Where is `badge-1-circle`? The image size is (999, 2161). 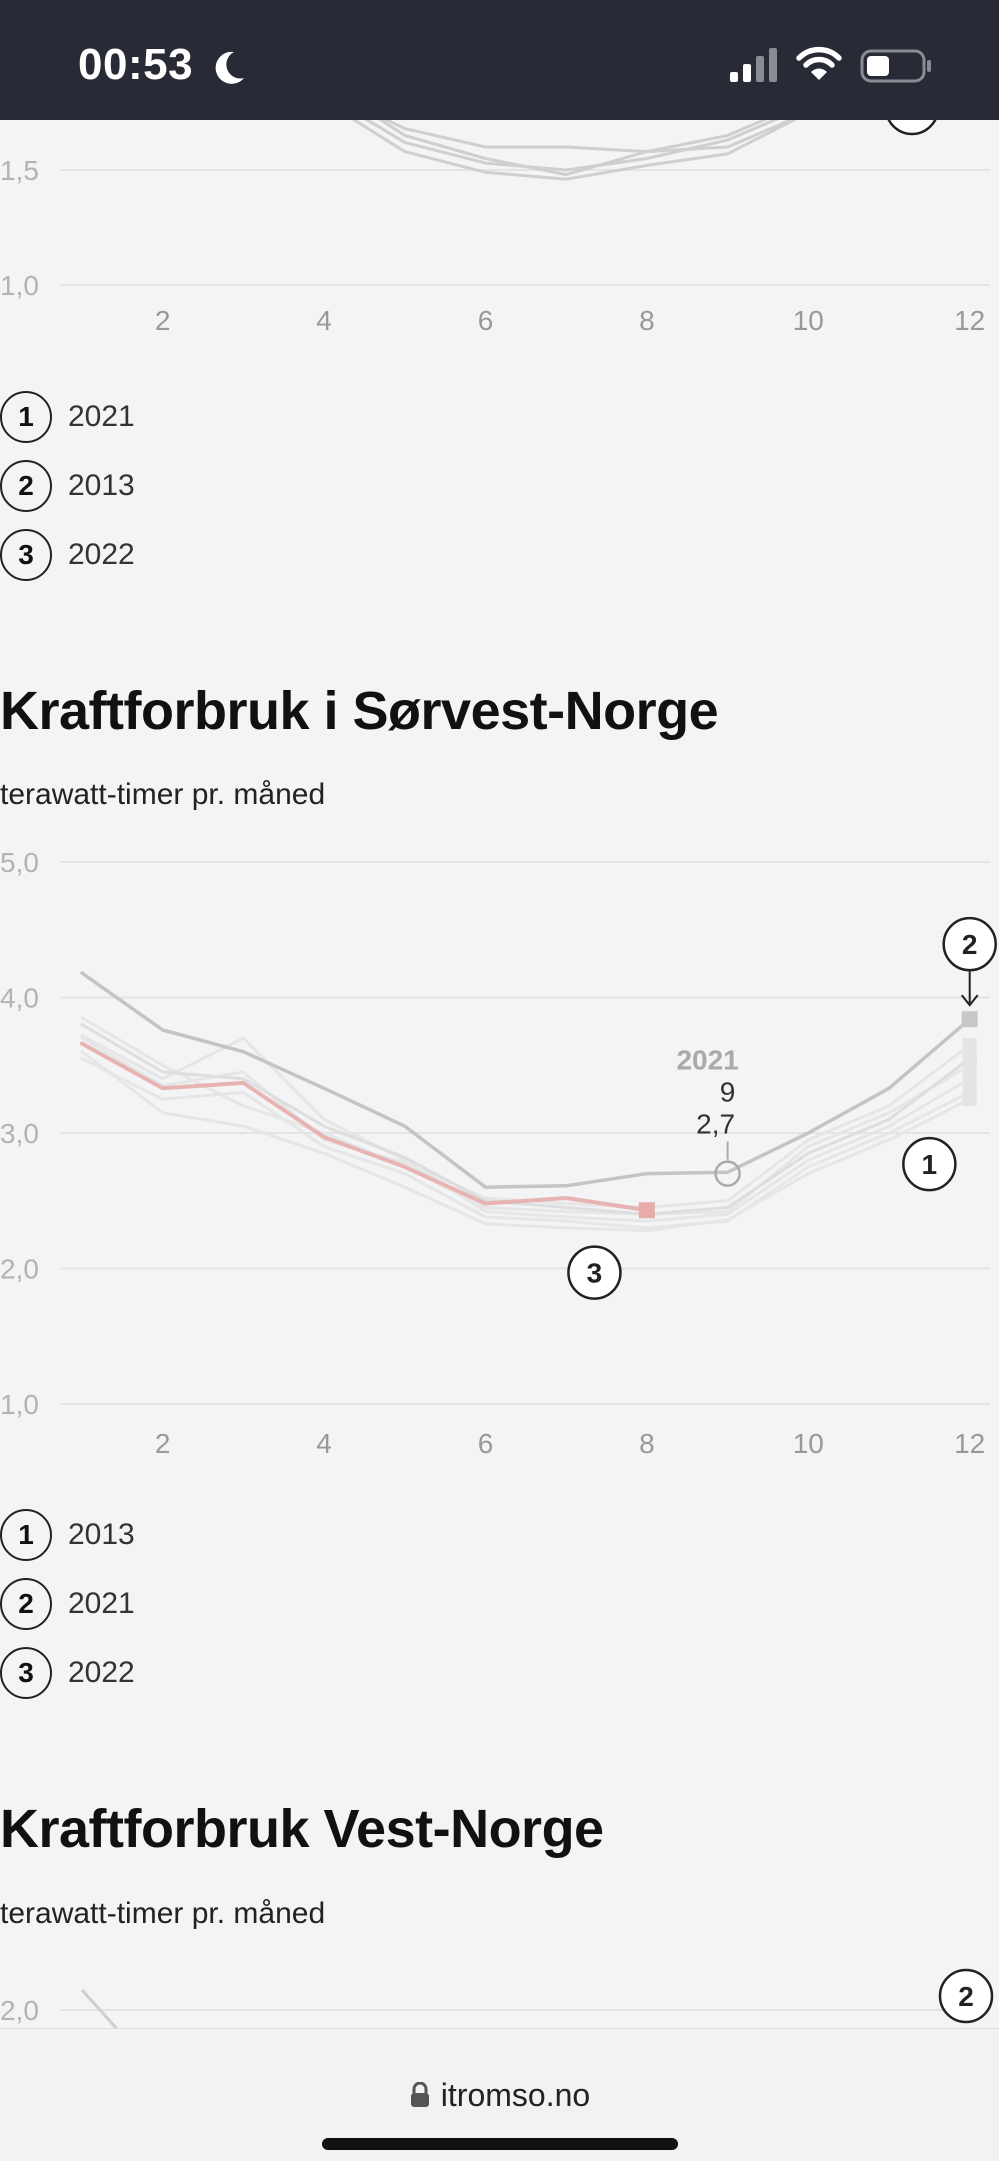
badge-1-circle is located at coordinates (929, 1164).